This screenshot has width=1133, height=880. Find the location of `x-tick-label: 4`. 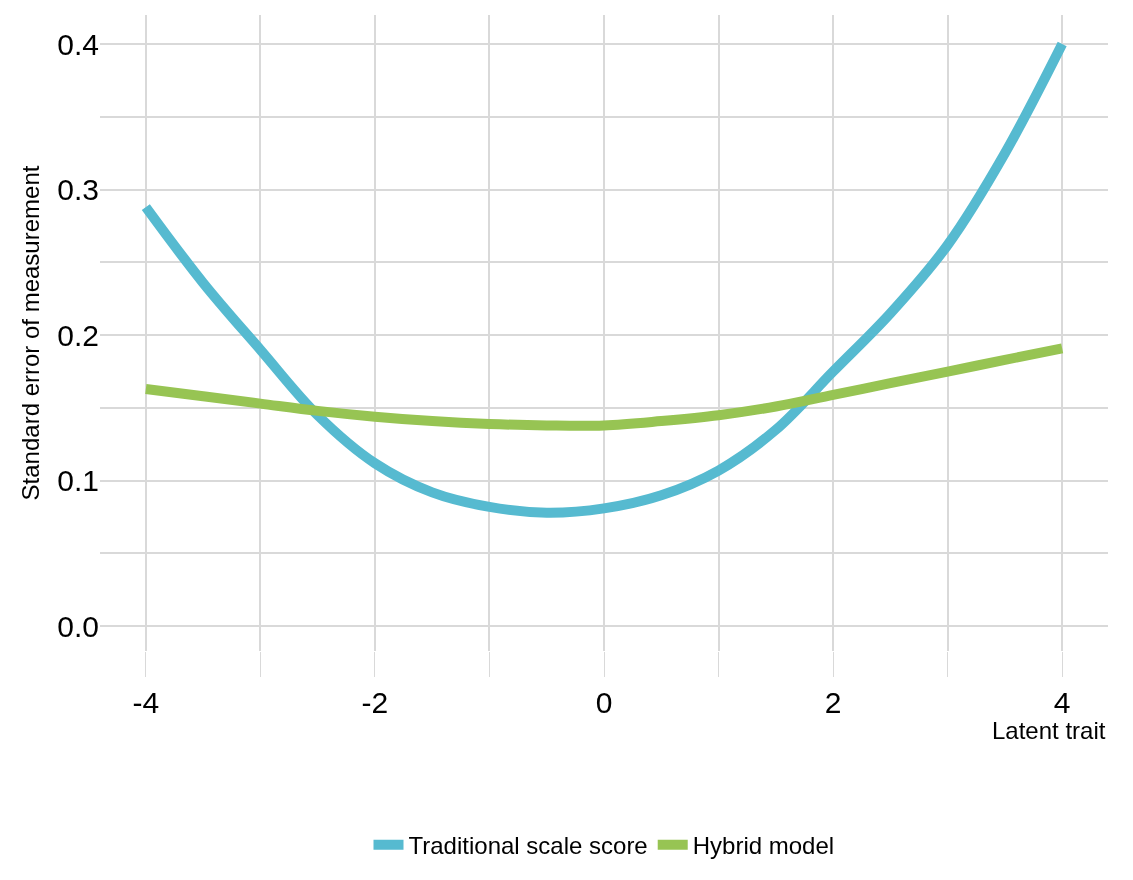

x-tick-label: 4 is located at coordinates (1062, 702).